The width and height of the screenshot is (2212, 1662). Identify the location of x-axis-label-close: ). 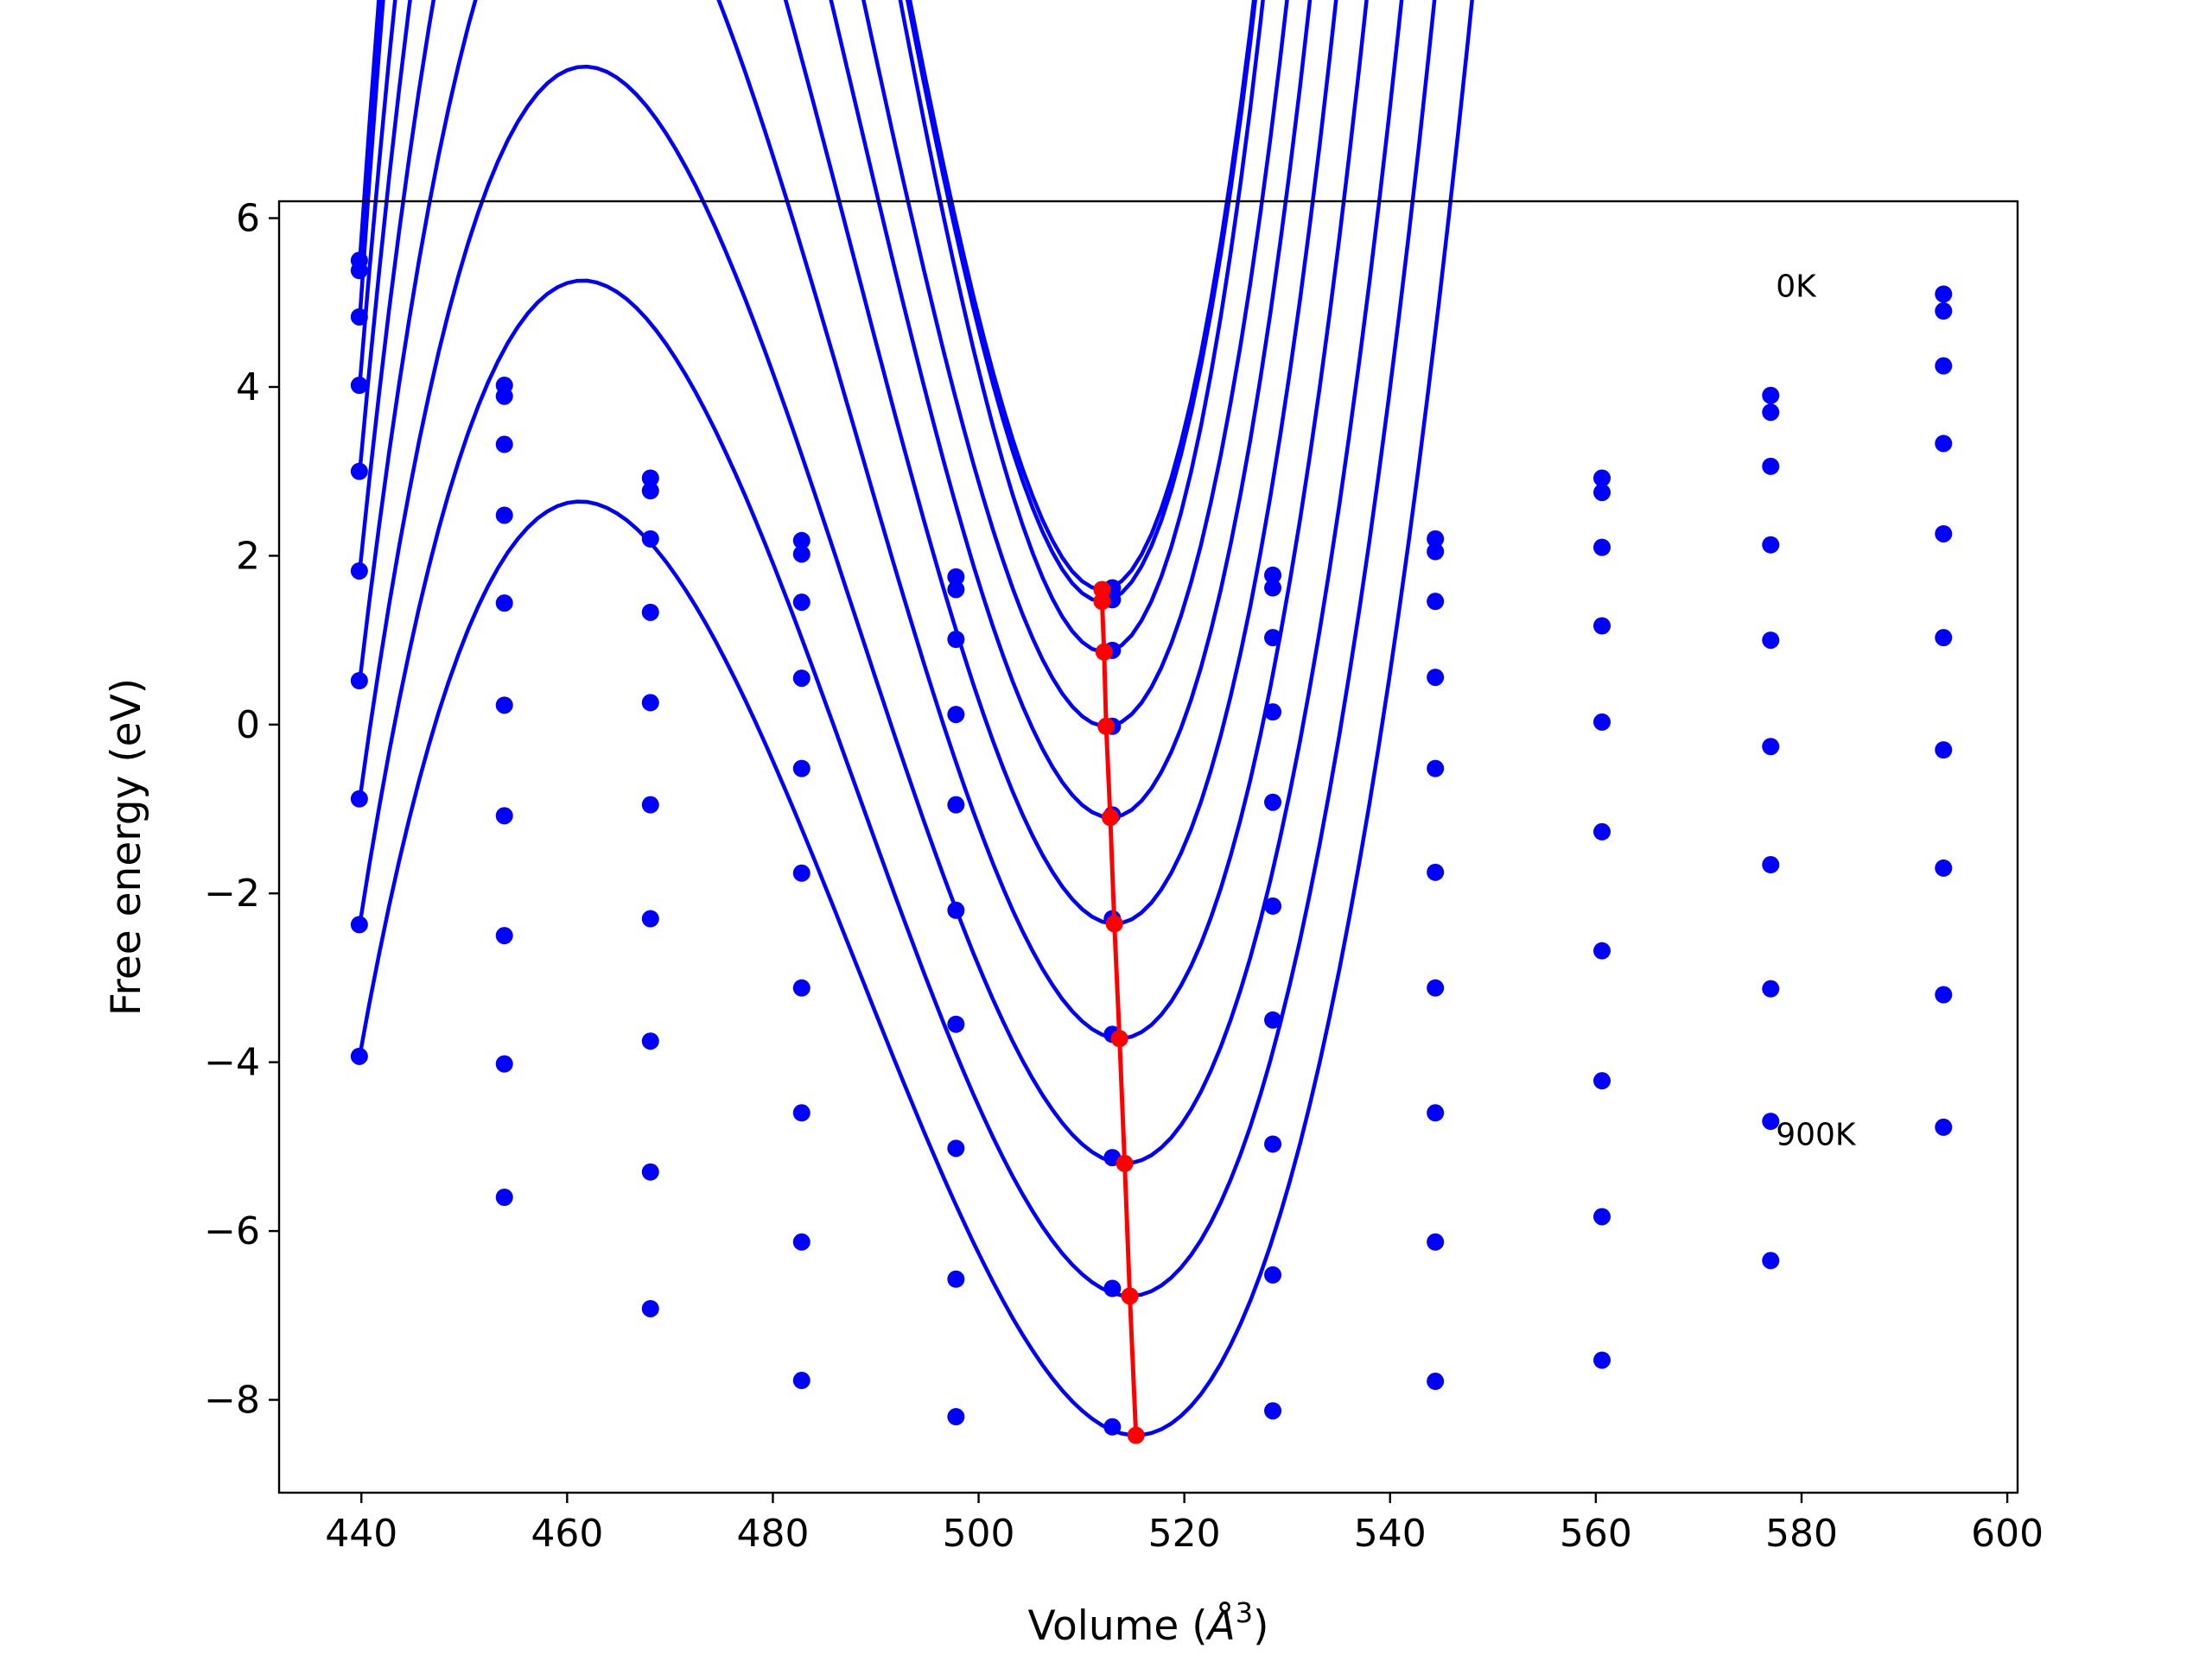
(1260, 1626).